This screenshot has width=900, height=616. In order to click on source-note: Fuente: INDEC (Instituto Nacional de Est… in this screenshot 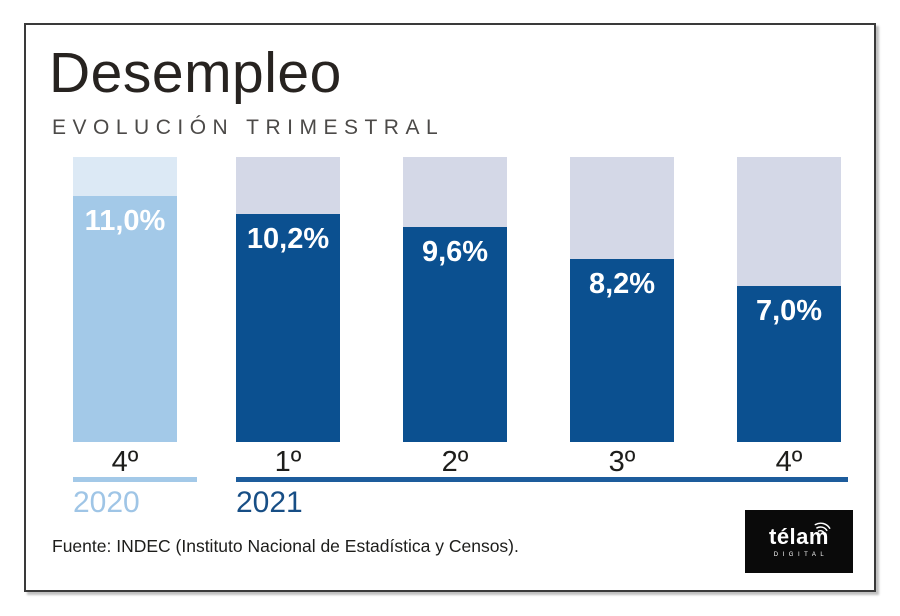, I will do `click(285, 546)`.